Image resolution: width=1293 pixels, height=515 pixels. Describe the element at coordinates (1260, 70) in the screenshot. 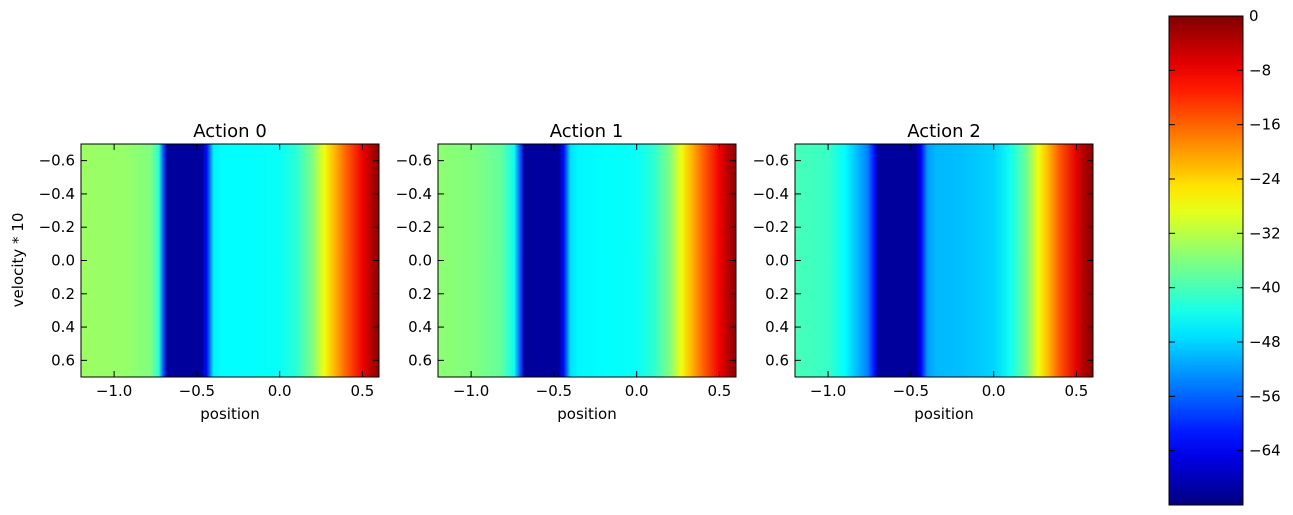

I see `colorbar-tick-label: −8` at that location.